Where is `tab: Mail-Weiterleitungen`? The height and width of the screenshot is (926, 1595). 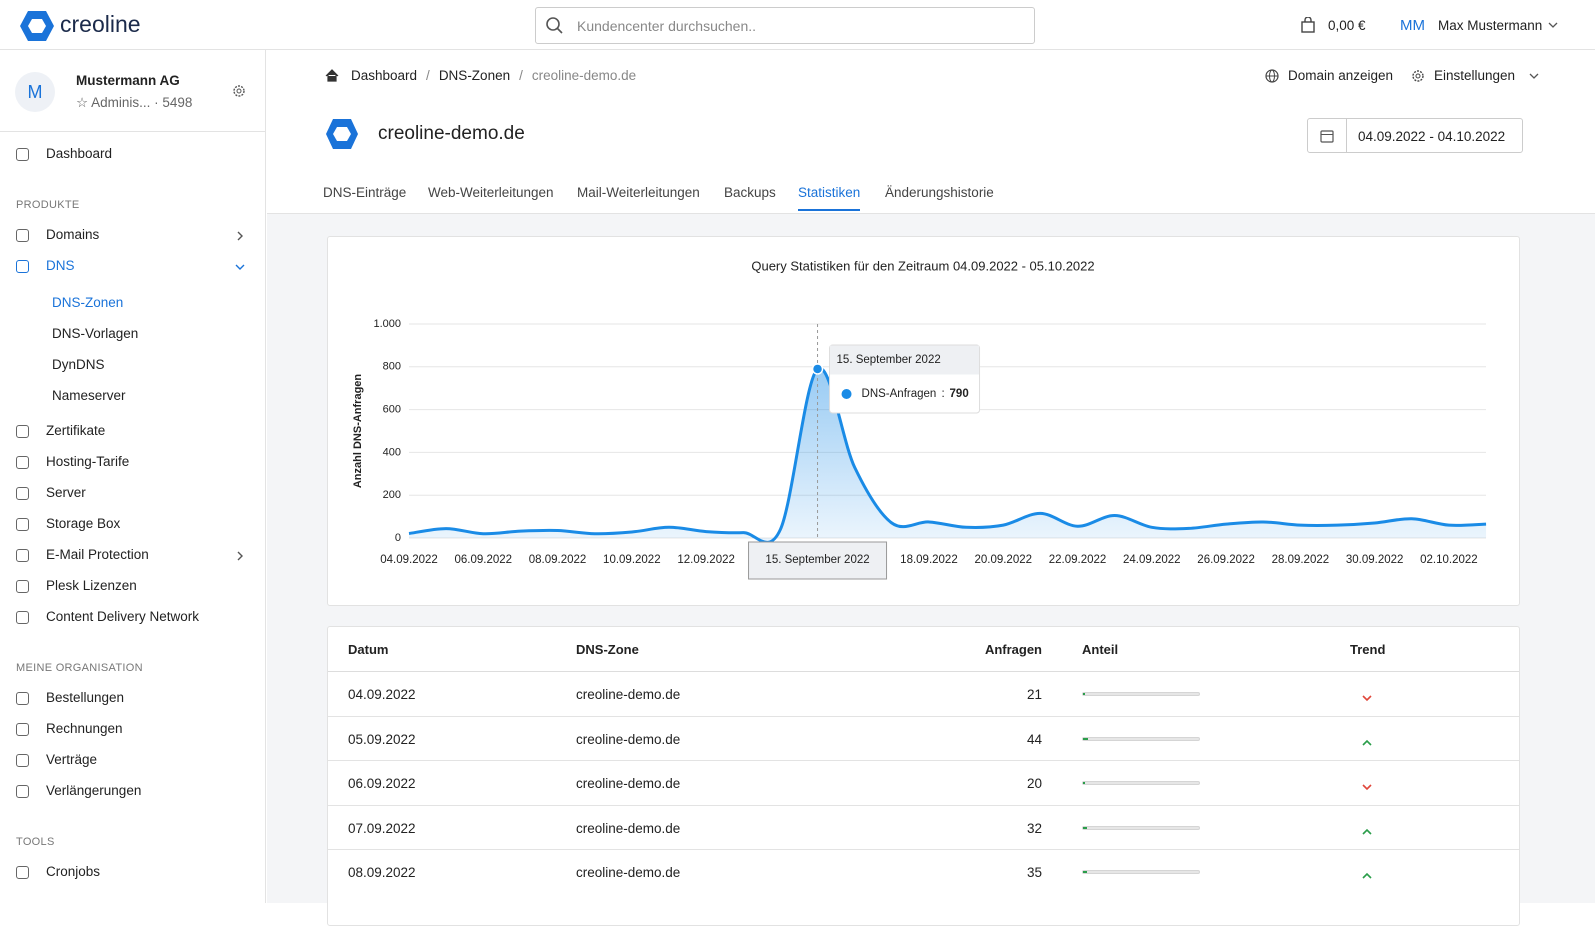 tab: Mail-Weiterleitungen is located at coordinates (638, 192).